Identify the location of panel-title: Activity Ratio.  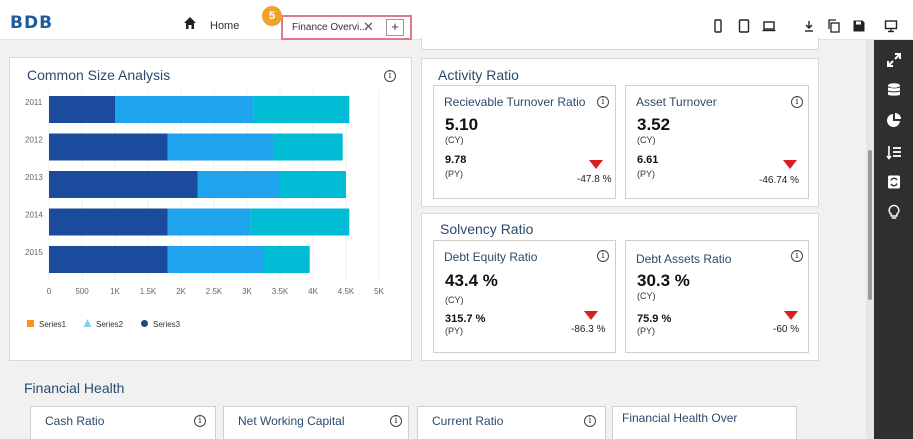
(478, 75).